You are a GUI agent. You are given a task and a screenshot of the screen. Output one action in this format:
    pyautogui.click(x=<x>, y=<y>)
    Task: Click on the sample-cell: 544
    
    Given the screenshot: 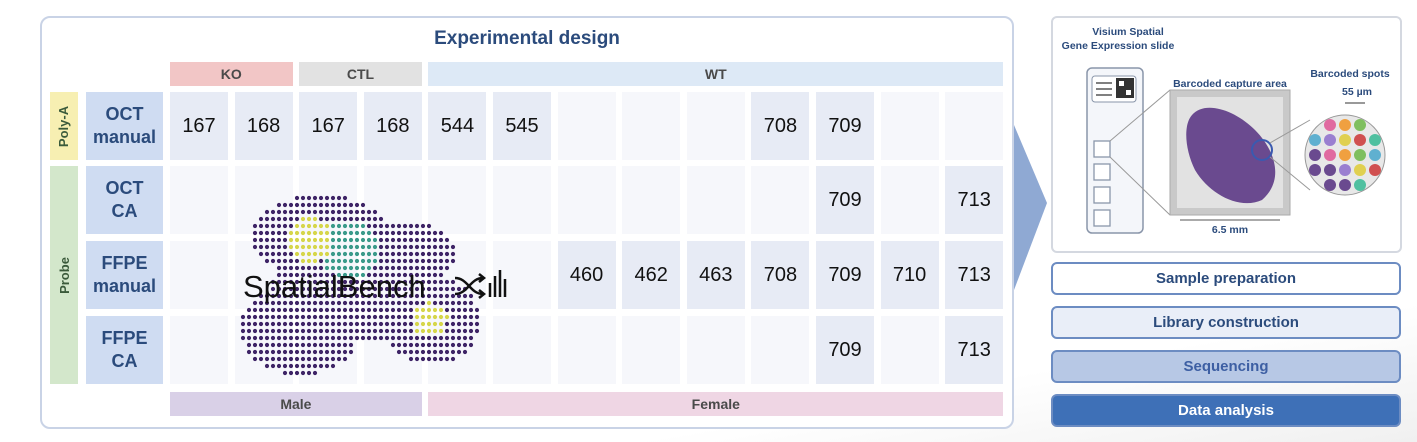 What is the action you would take?
    pyautogui.click(x=457, y=126)
    